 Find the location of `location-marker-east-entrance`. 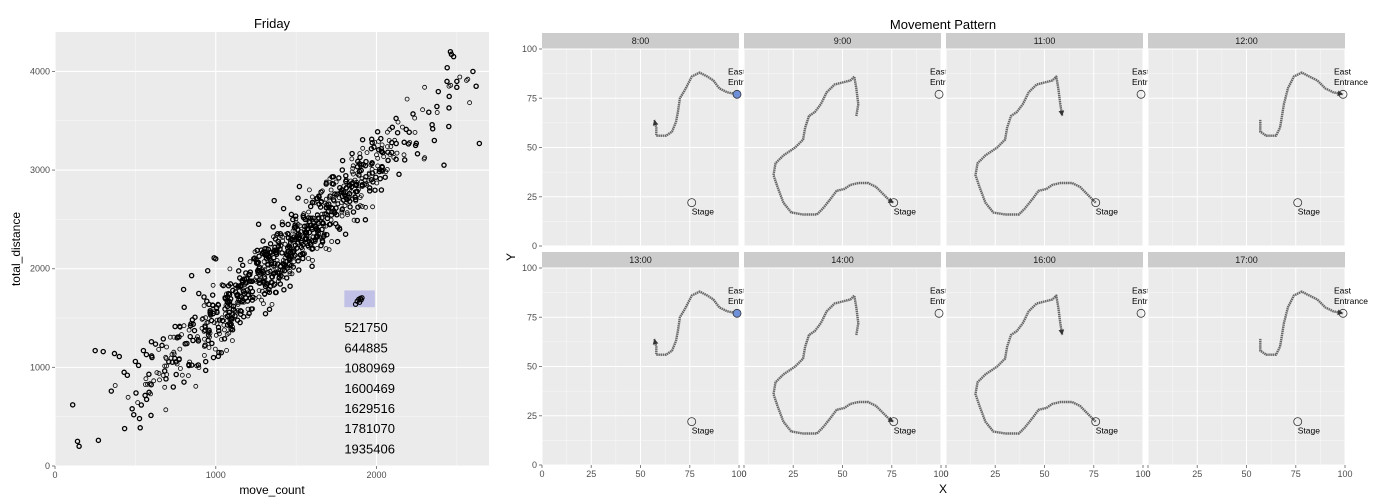

location-marker-east-entrance is located at coordinates (939, 94).